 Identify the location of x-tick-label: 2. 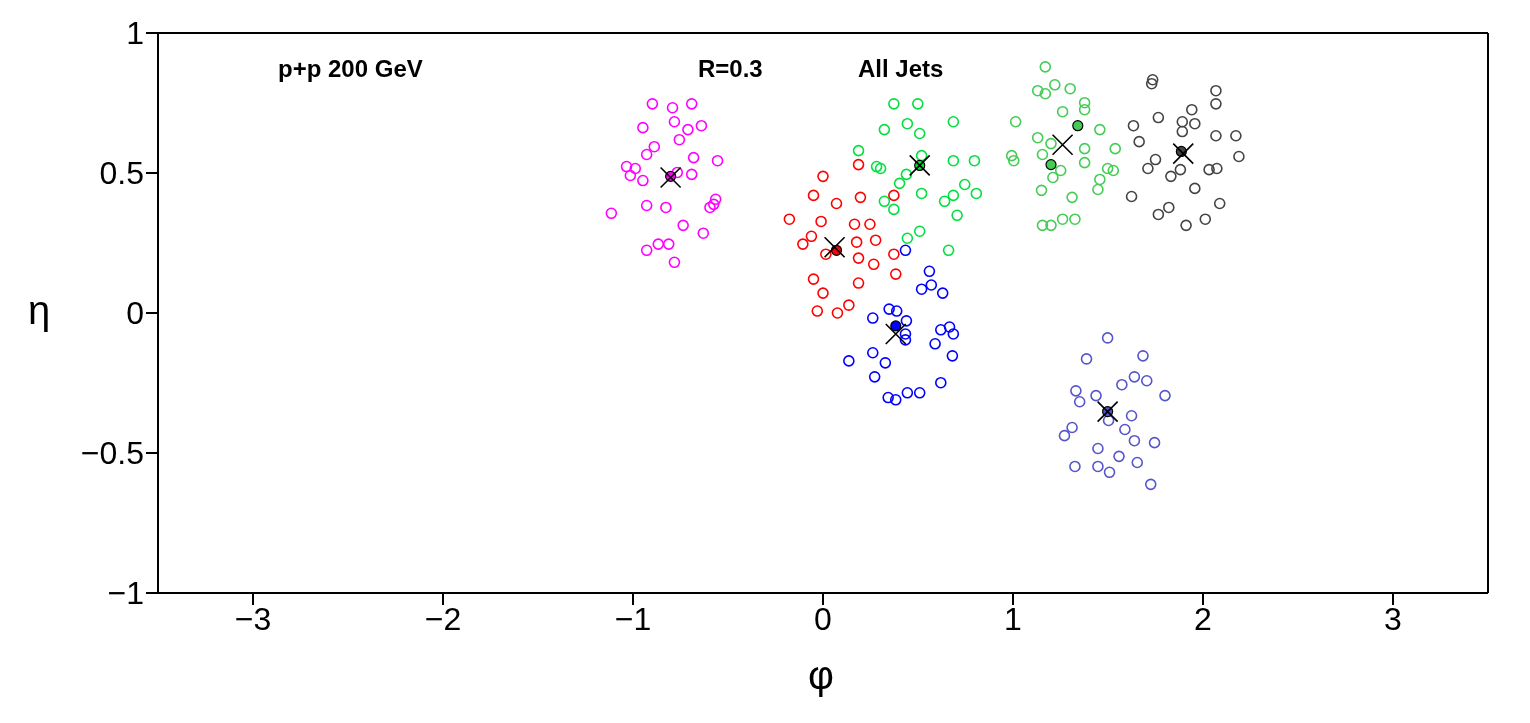
(1203, 618).